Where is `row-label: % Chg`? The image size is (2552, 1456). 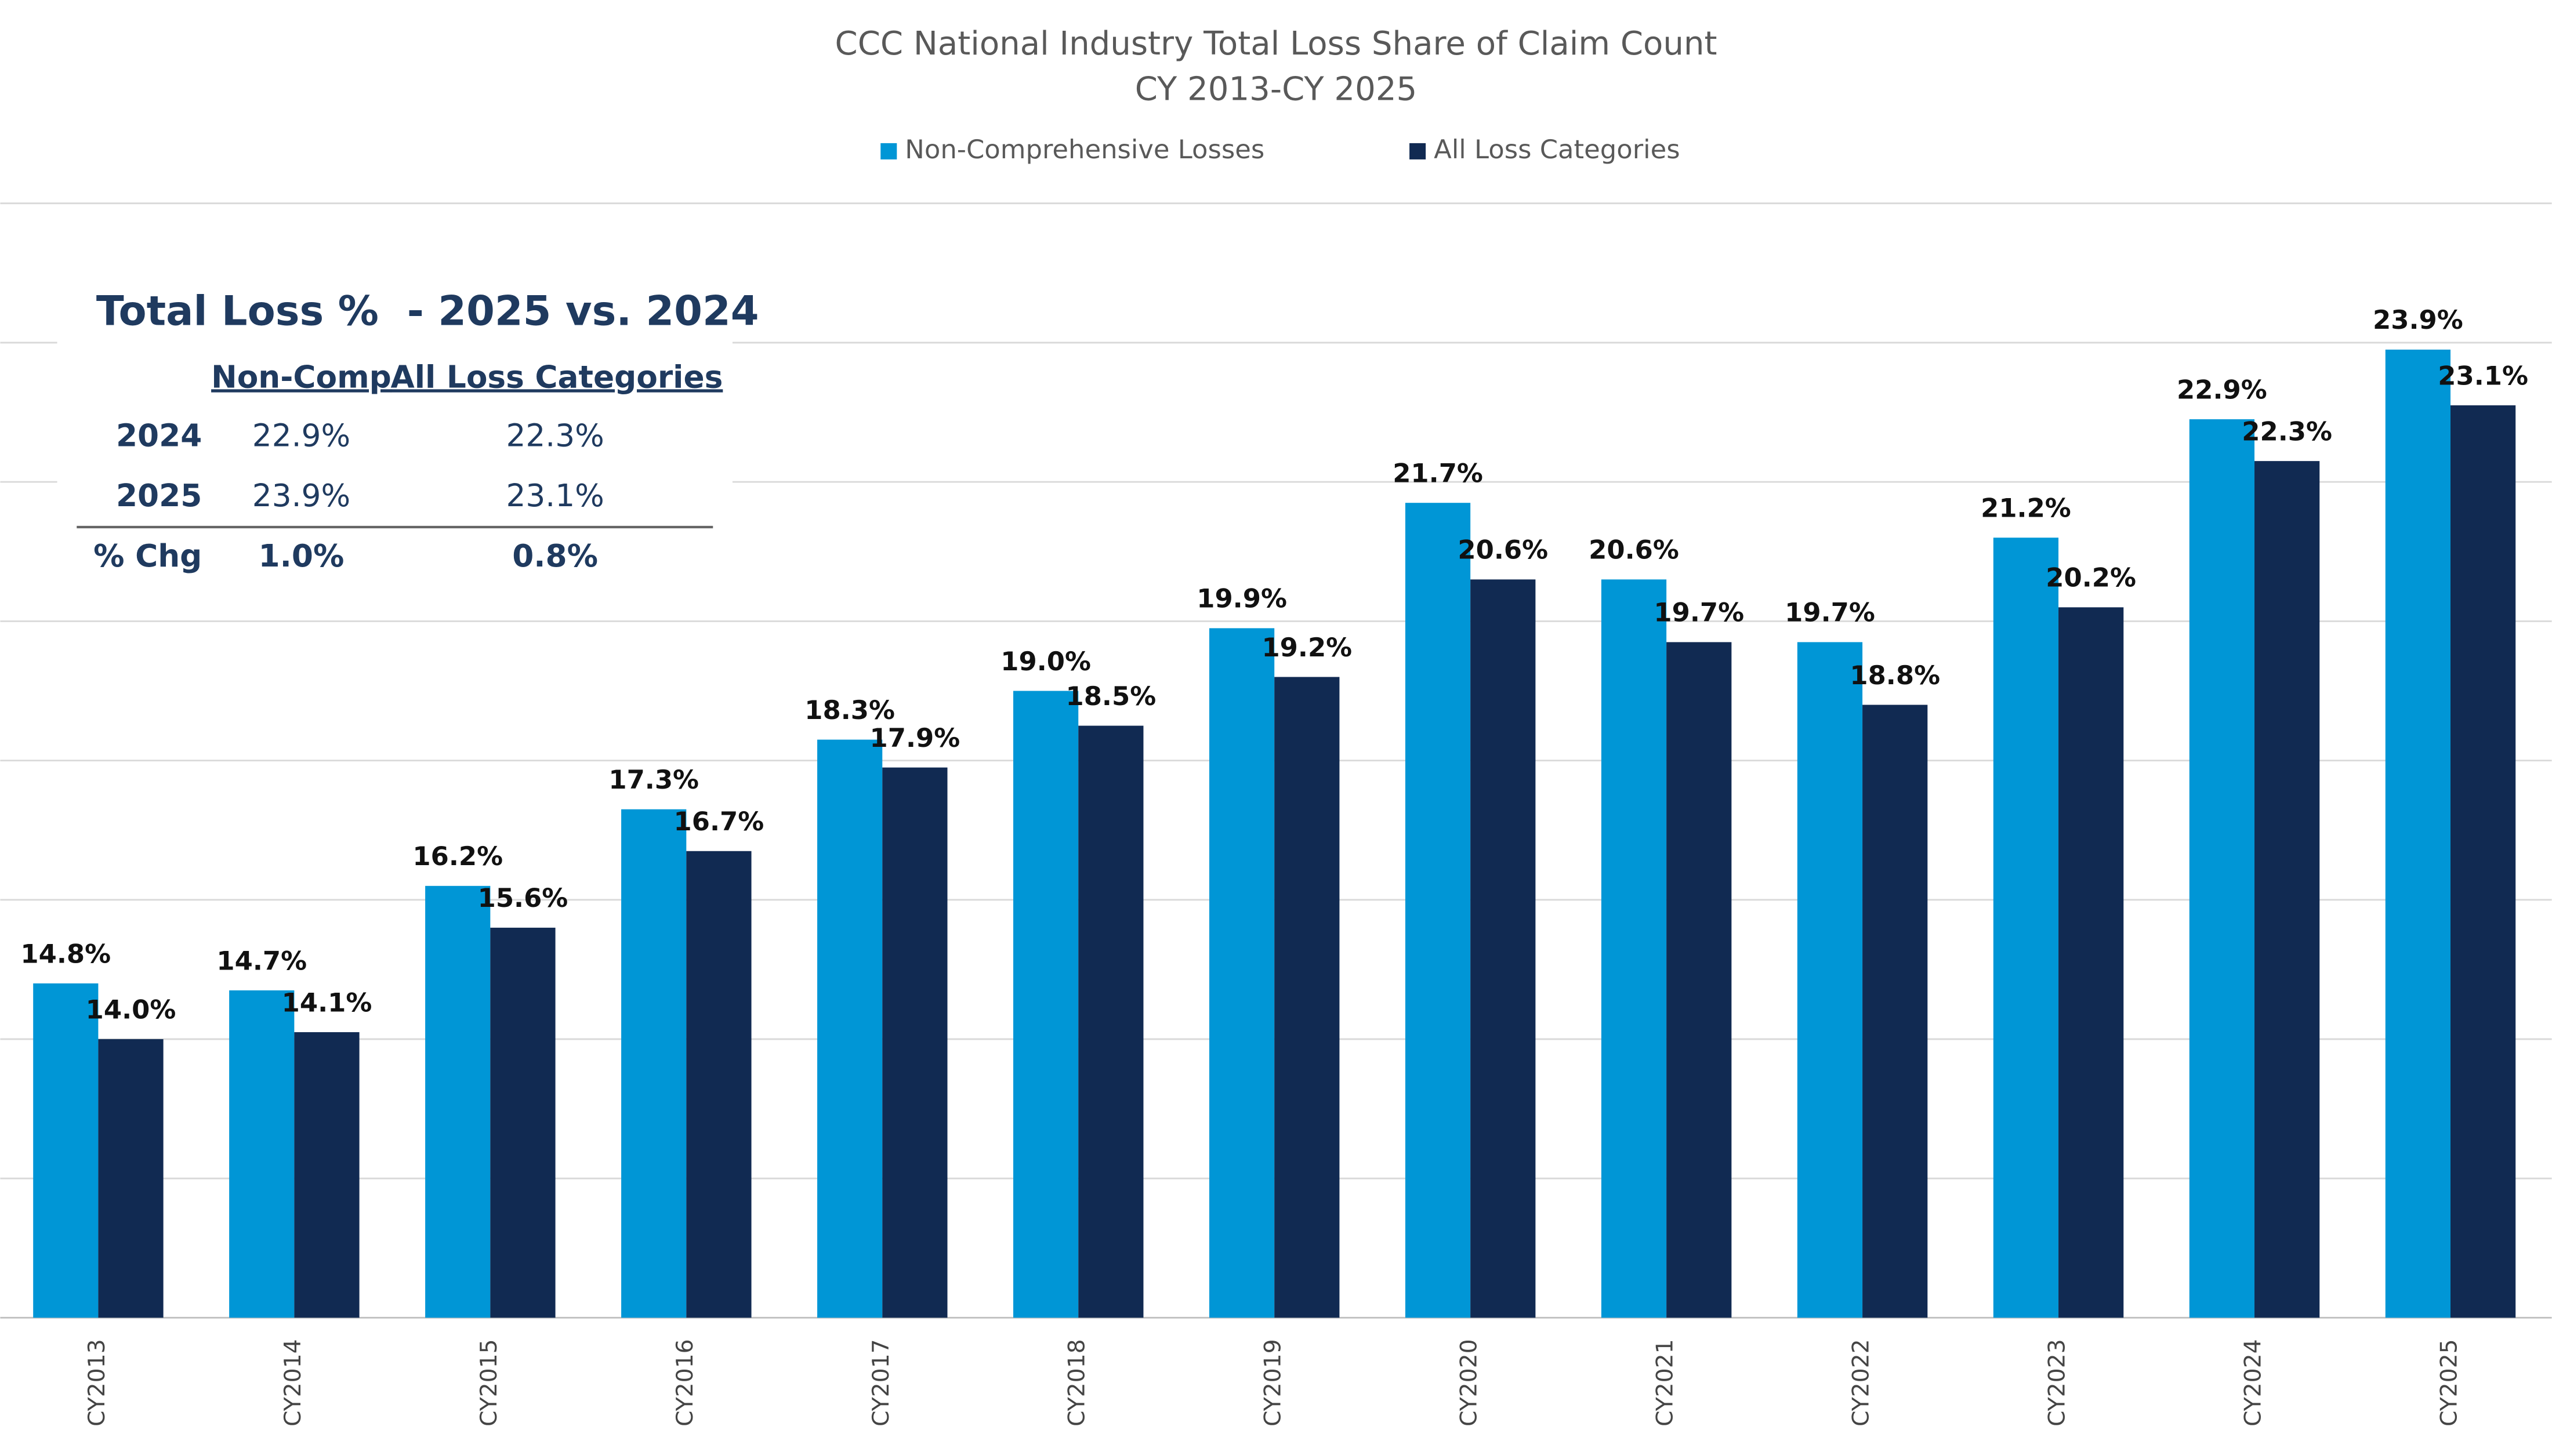
row-label: % Chg is located at coordinates (147, 556).